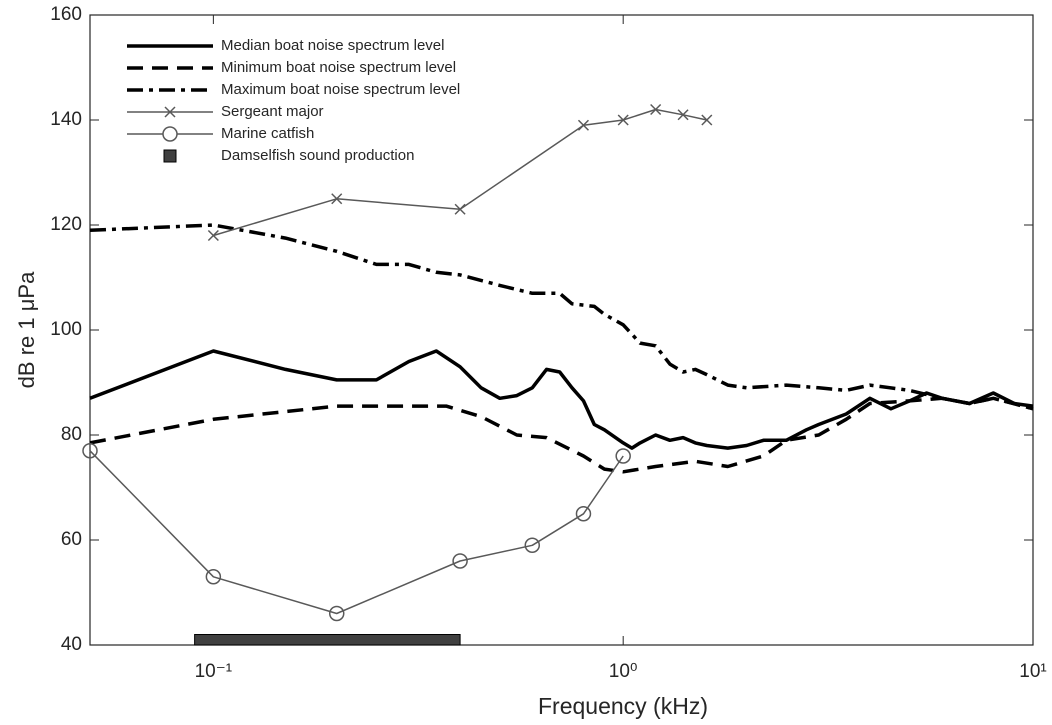 The height and width of the screenshot is (725, 1052). Describe the element at coordinates (623, 671) in the screenshot. I see `x-tick-label: 10⁰` at that location.